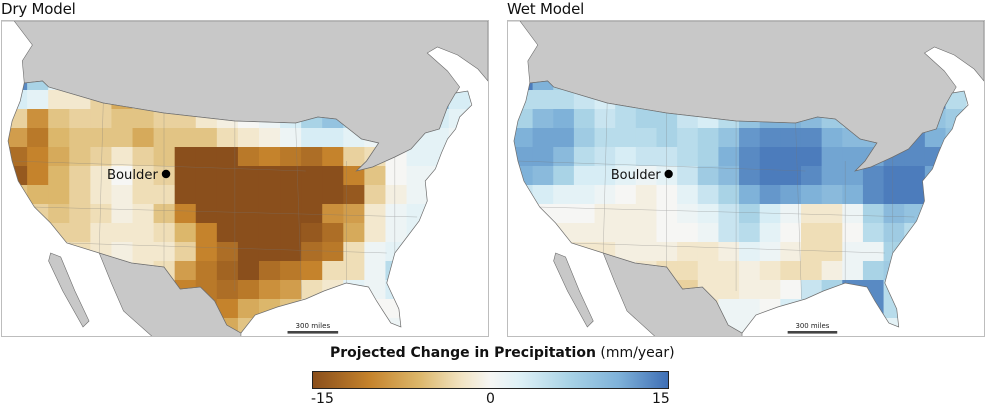  I want to click on scale-bar, so click(812, 332).